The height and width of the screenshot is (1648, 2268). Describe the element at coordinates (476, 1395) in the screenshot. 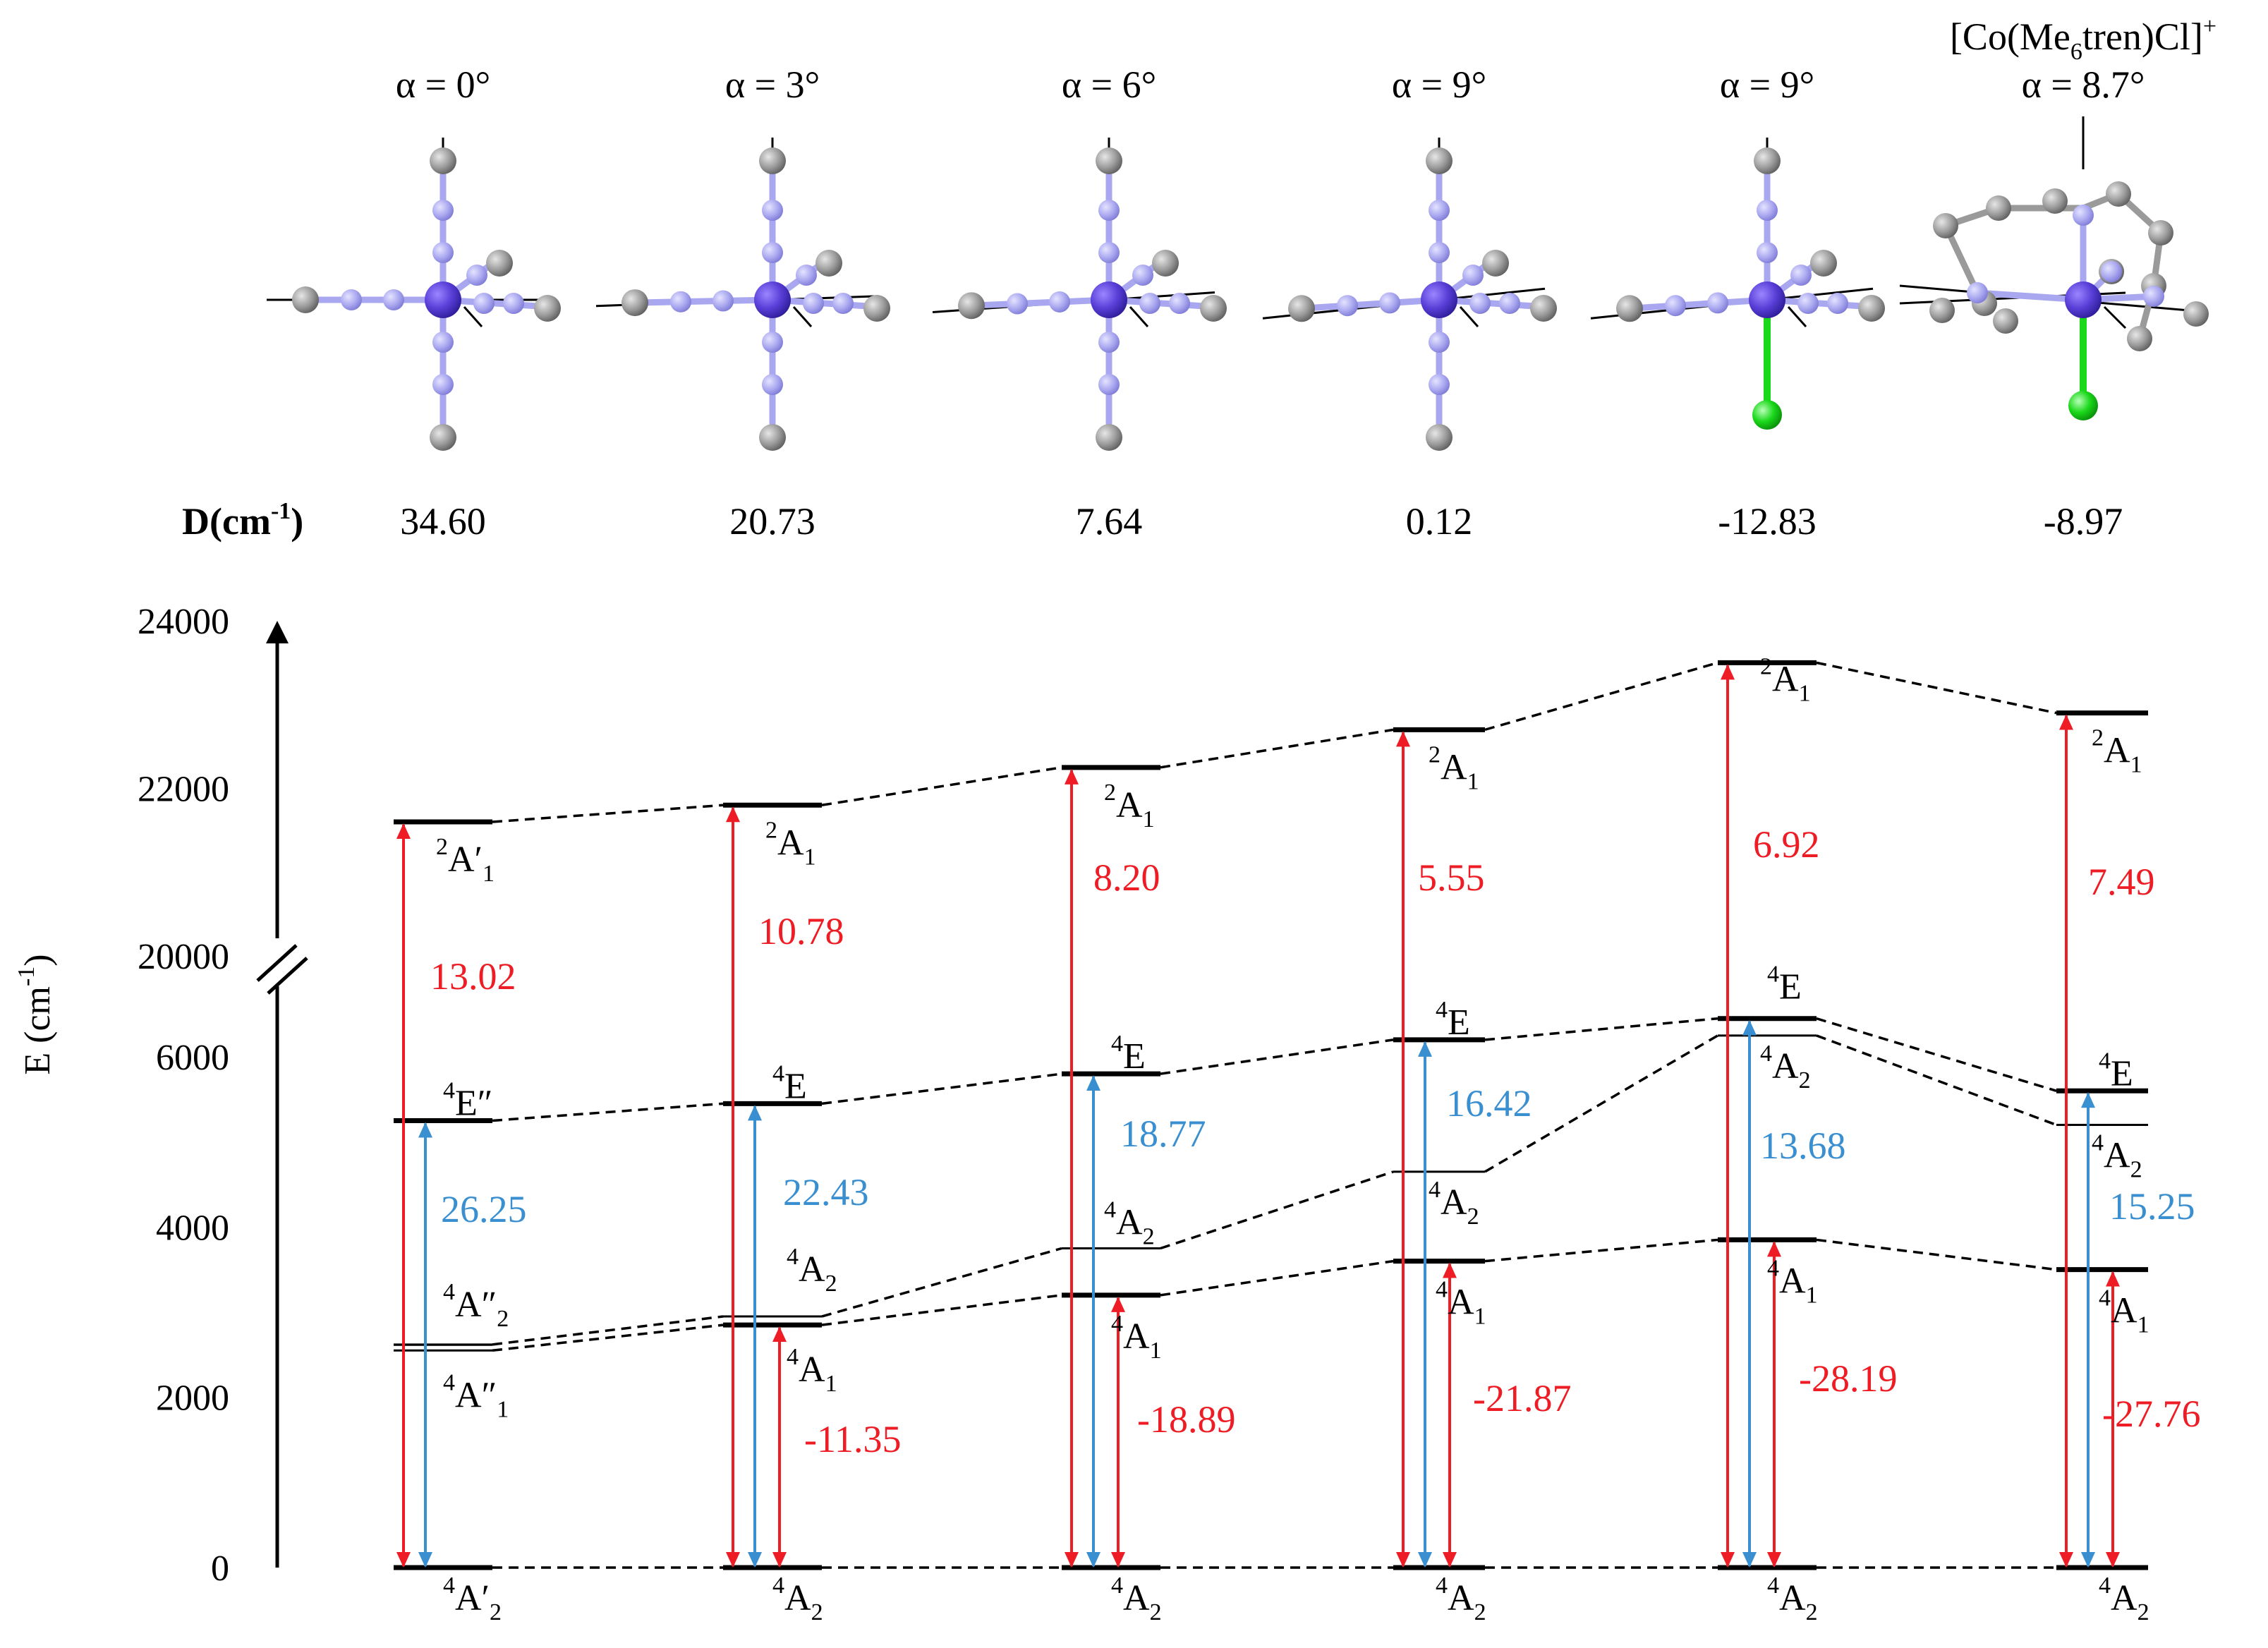

I see `state-label: 4A″1` at that location.